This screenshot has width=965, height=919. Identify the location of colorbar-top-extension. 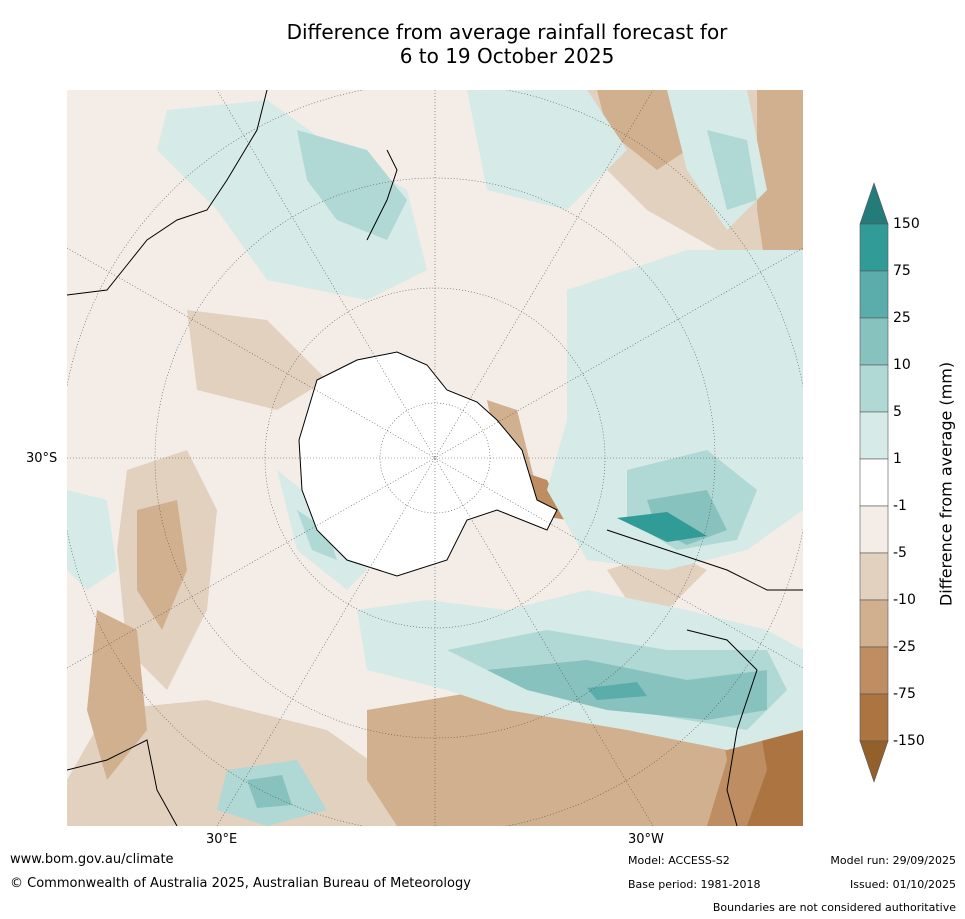
(874, 203).